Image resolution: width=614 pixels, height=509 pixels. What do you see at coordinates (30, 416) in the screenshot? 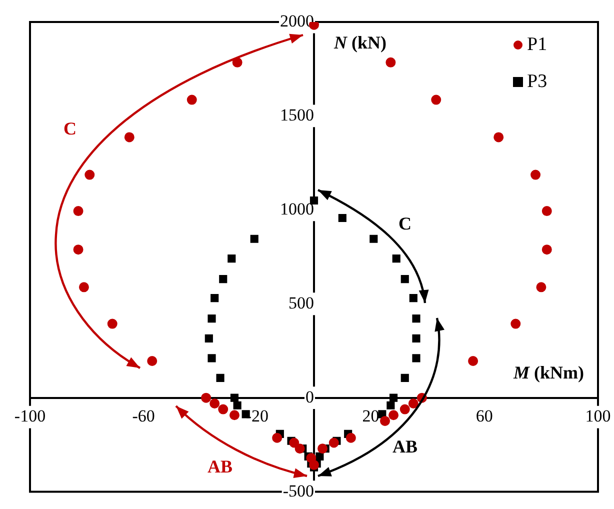
I see `x-tick-label: -100` at bounding box center [30, 416].